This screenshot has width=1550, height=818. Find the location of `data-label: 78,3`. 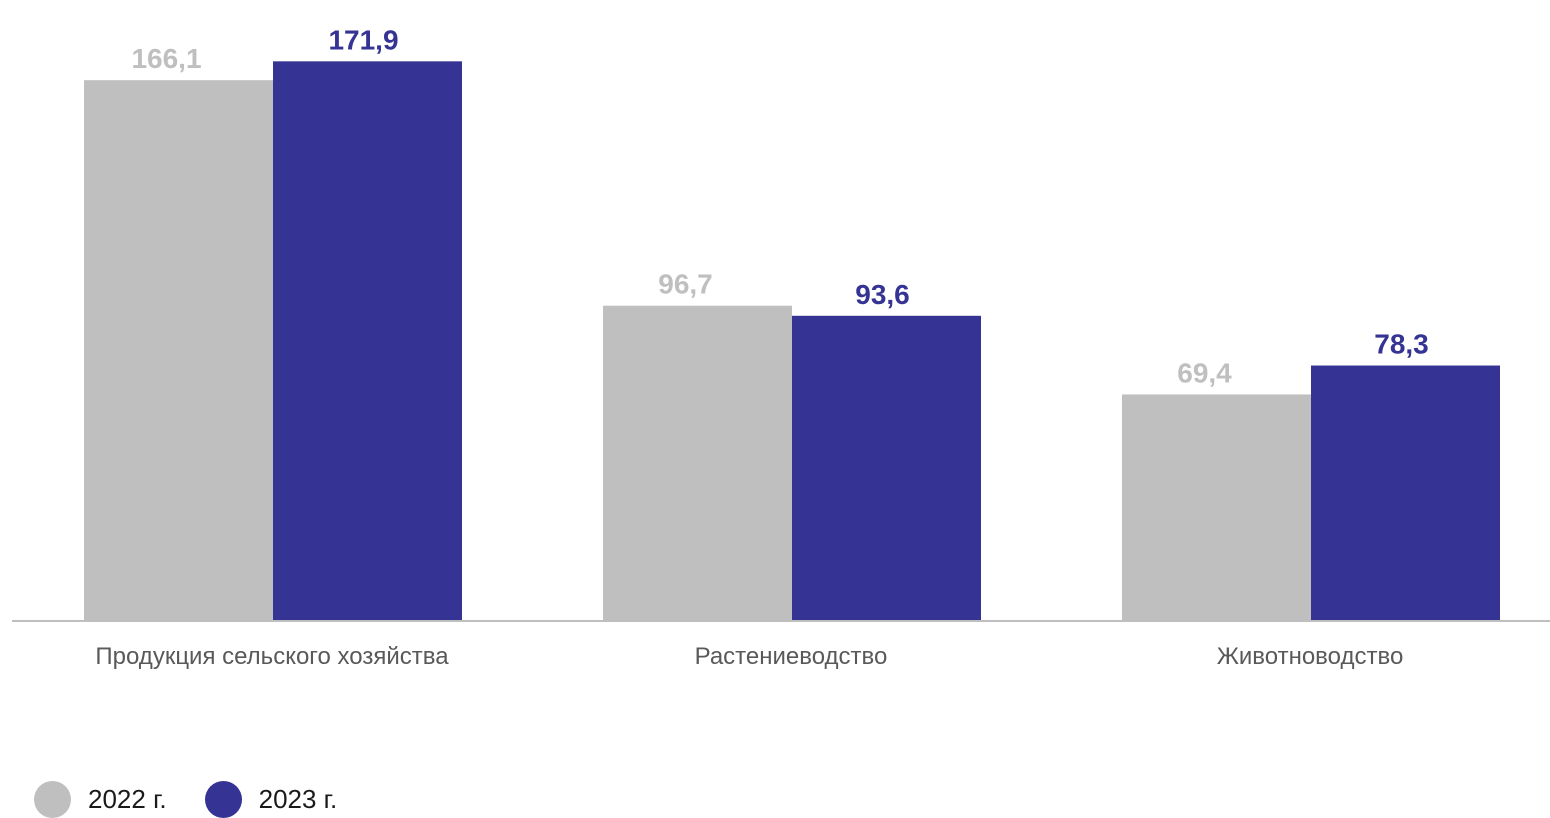

data-label: 78,3 is located at coordinates (1401, 344).